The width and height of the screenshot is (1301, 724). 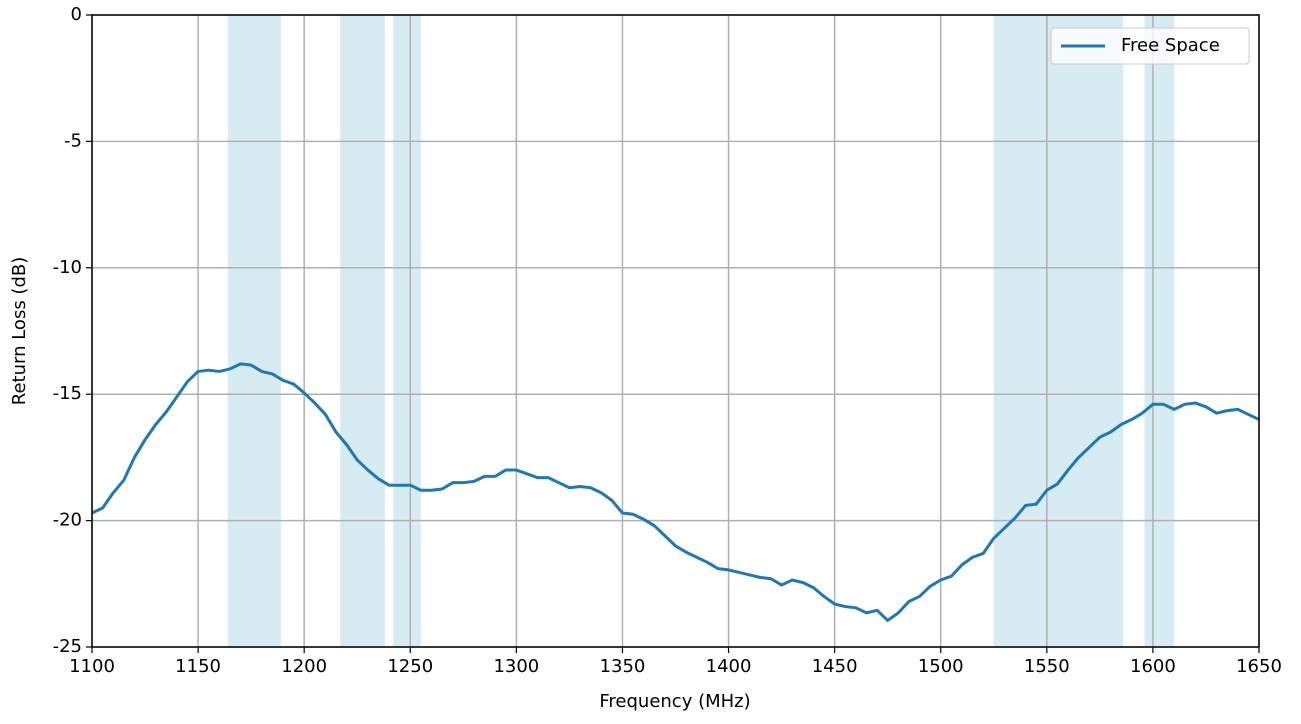 What do you see at coordinates (67, 646) in the screenshot?
I see `y-tick-label: -25` at bounding box center [67, 646].